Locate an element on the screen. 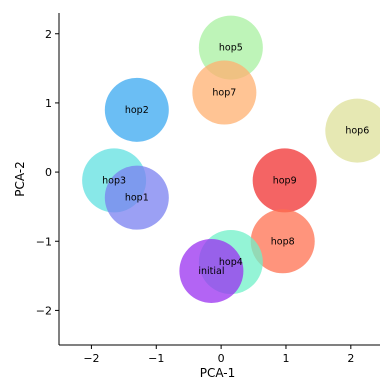 Image resolution: width=380 pixels, height=379 pixels. marker-label-hop2: hop2 is located at coordinates (137, 110).